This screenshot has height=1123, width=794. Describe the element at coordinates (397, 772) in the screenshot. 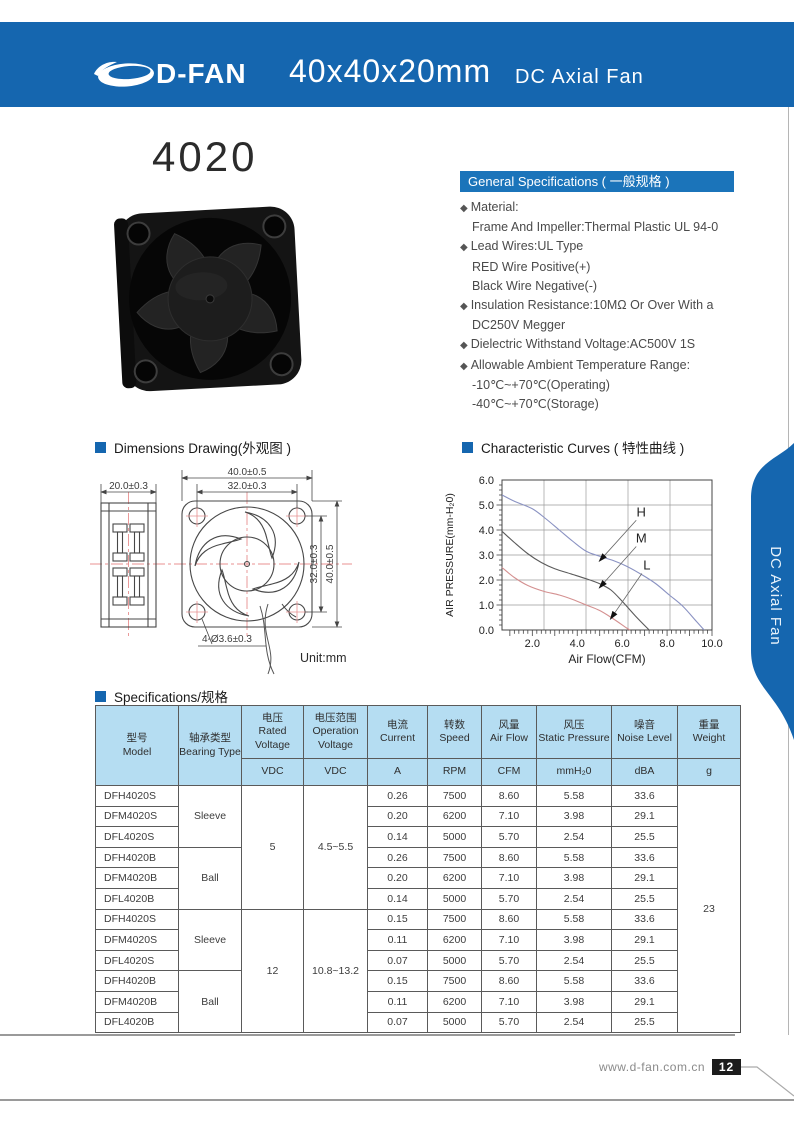

I see `col-unit: A` at that location.